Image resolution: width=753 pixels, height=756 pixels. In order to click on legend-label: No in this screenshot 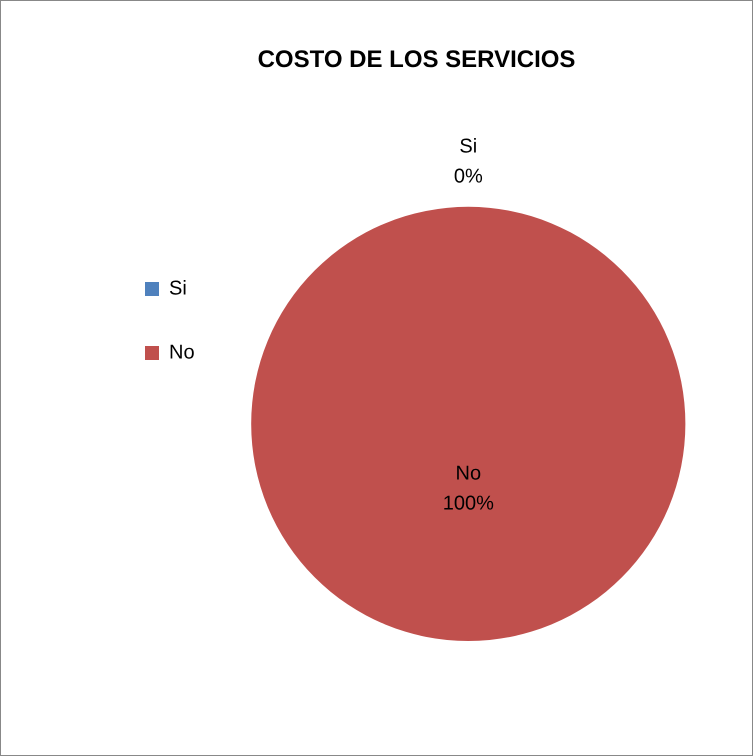, I will do `click(182, 353)`.